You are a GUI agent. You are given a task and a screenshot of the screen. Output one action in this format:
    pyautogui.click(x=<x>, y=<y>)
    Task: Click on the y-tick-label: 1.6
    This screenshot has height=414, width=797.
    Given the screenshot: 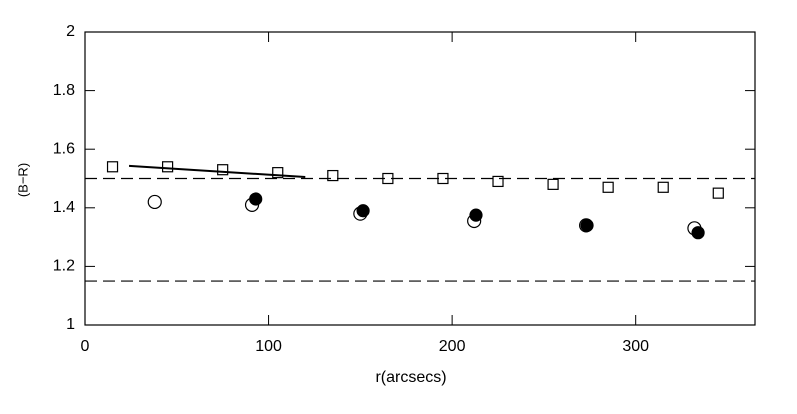 What is the action you would take?
    pyautogui.click(x=64, y=148)
    